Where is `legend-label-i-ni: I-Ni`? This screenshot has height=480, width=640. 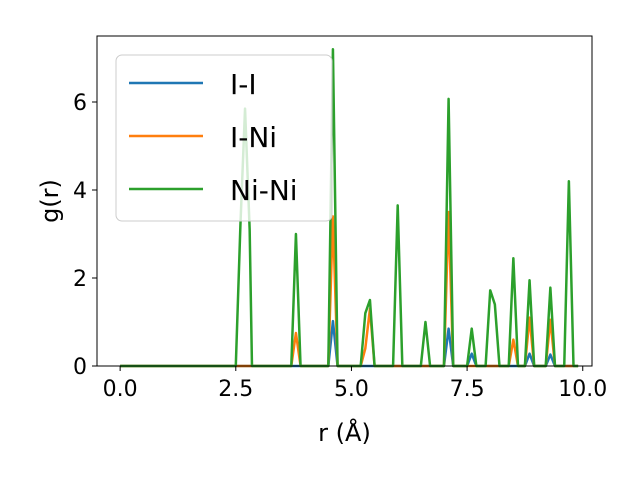 legend-label-i-ni: I-Ni is located at coordinates (253, 137).